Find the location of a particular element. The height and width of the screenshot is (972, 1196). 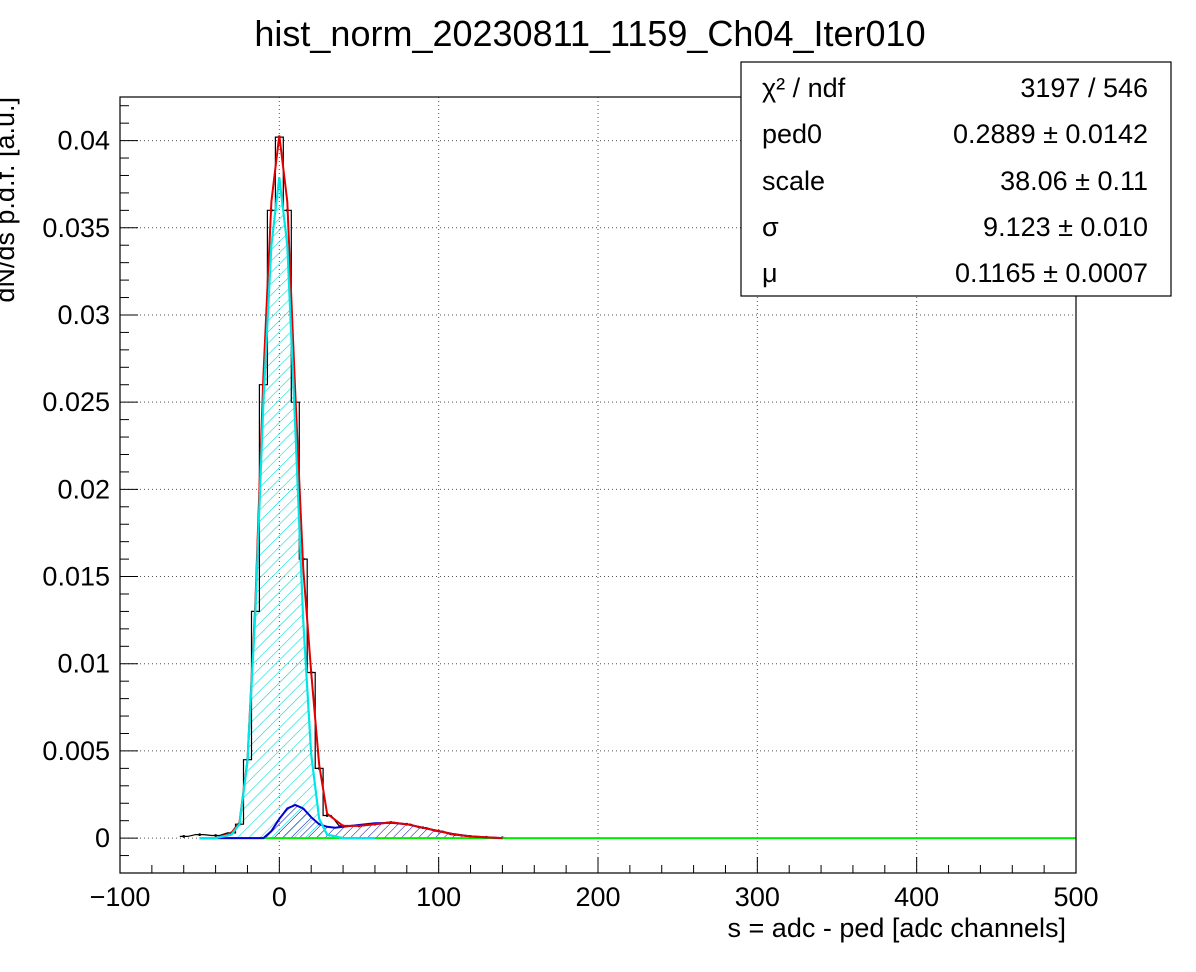

y-tick-label: 0.015 is located at coordinates (76, 577).